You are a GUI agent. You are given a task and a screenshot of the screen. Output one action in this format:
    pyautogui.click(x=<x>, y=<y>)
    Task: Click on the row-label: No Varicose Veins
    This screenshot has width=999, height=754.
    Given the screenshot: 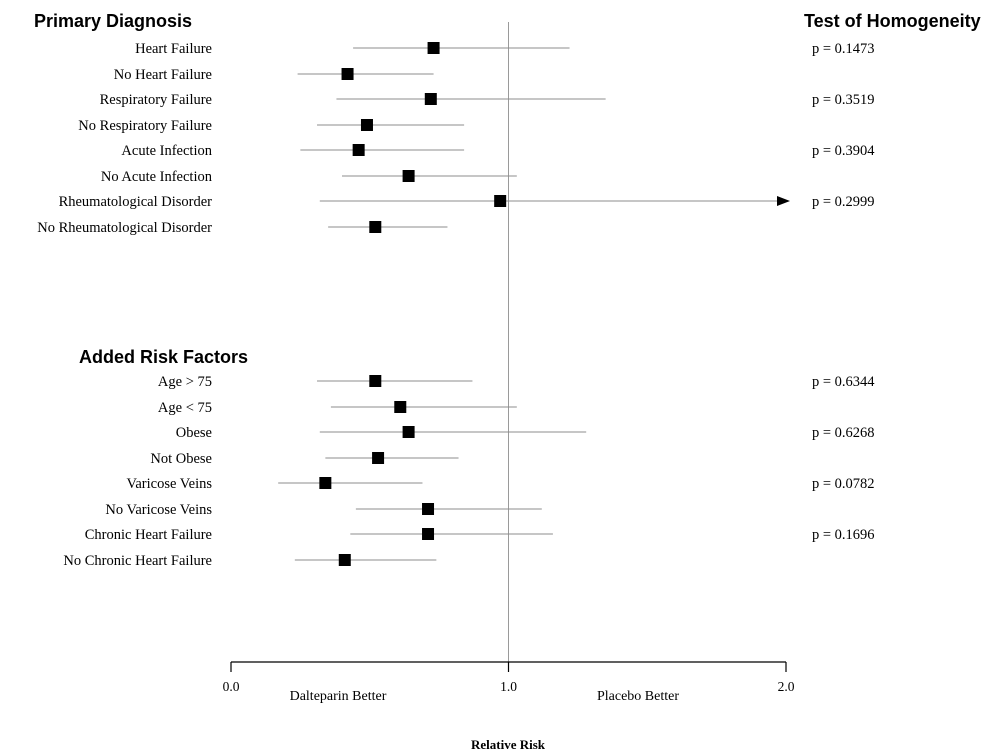 What is the action you would take?
    pyautogui.click(x=158, y=510)
    